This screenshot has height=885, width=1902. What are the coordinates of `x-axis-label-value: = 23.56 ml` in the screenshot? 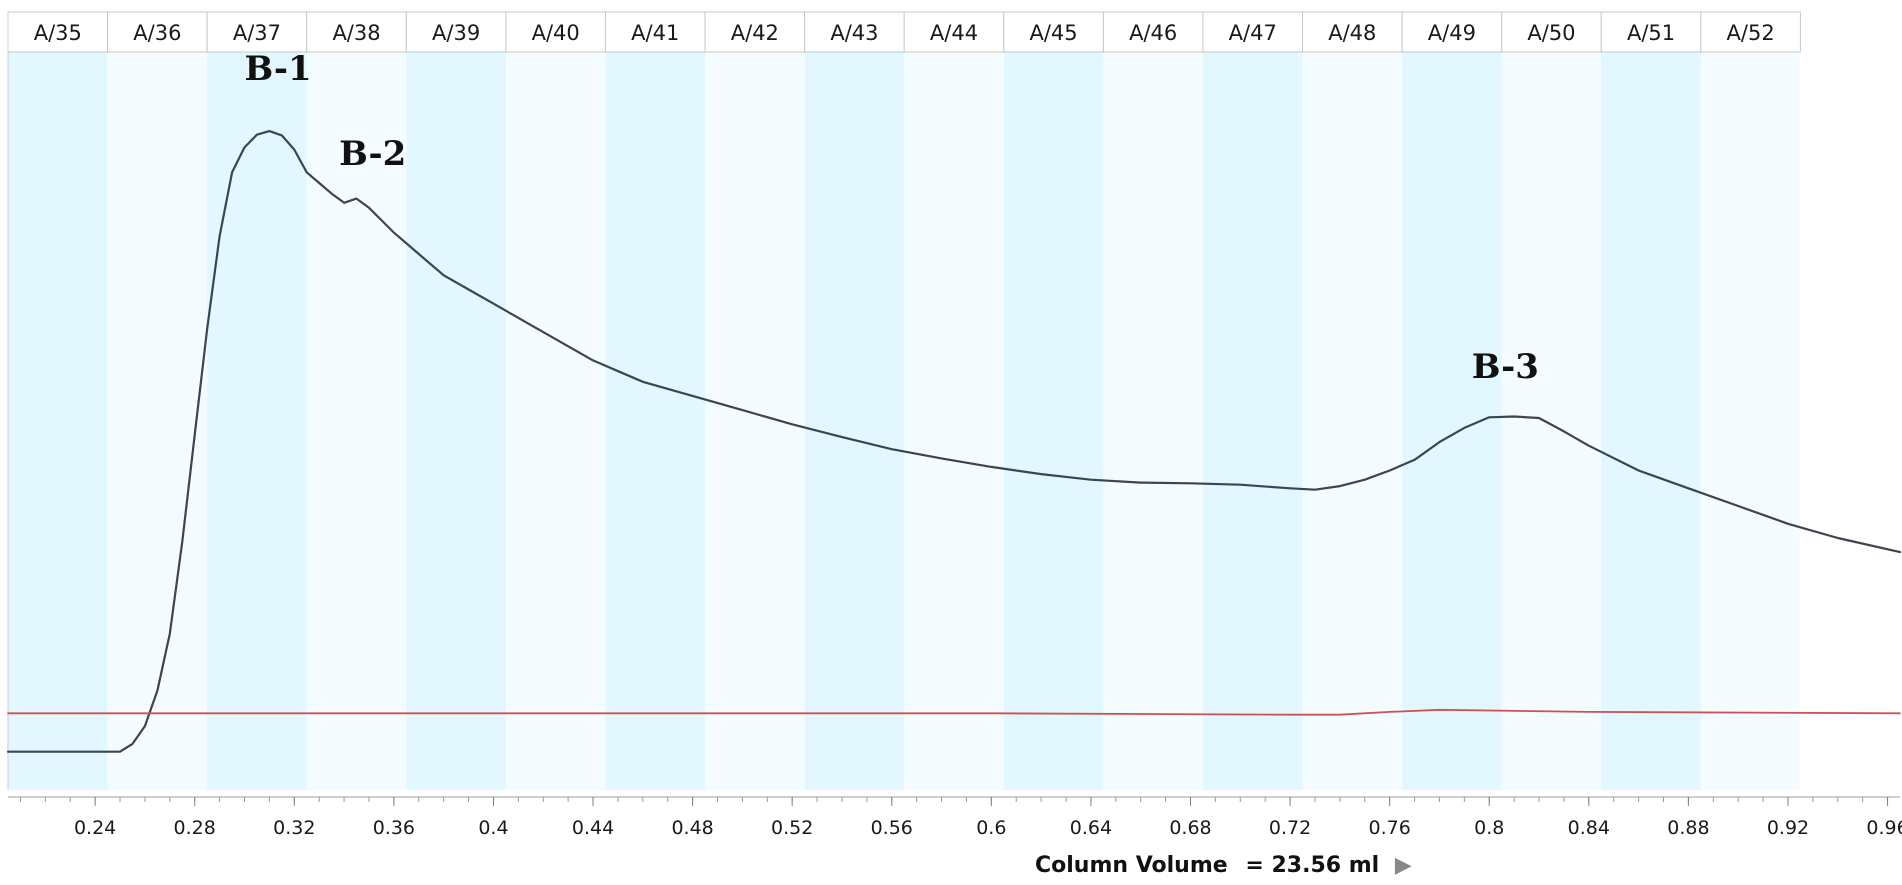 It's located at (1312, 865).